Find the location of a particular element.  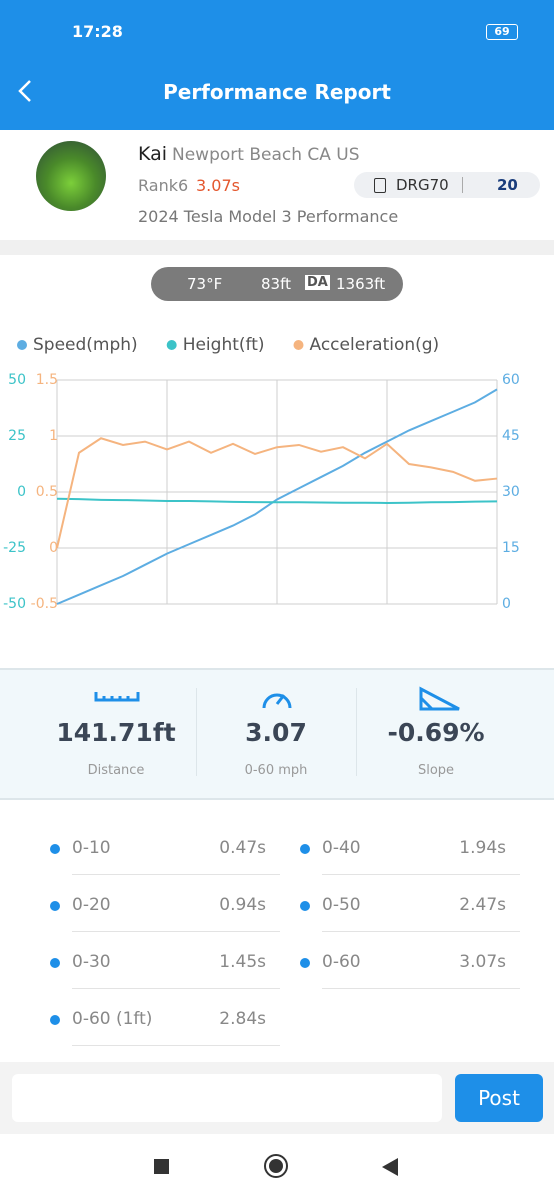

stats-panel is located at coordinates (277, 734).